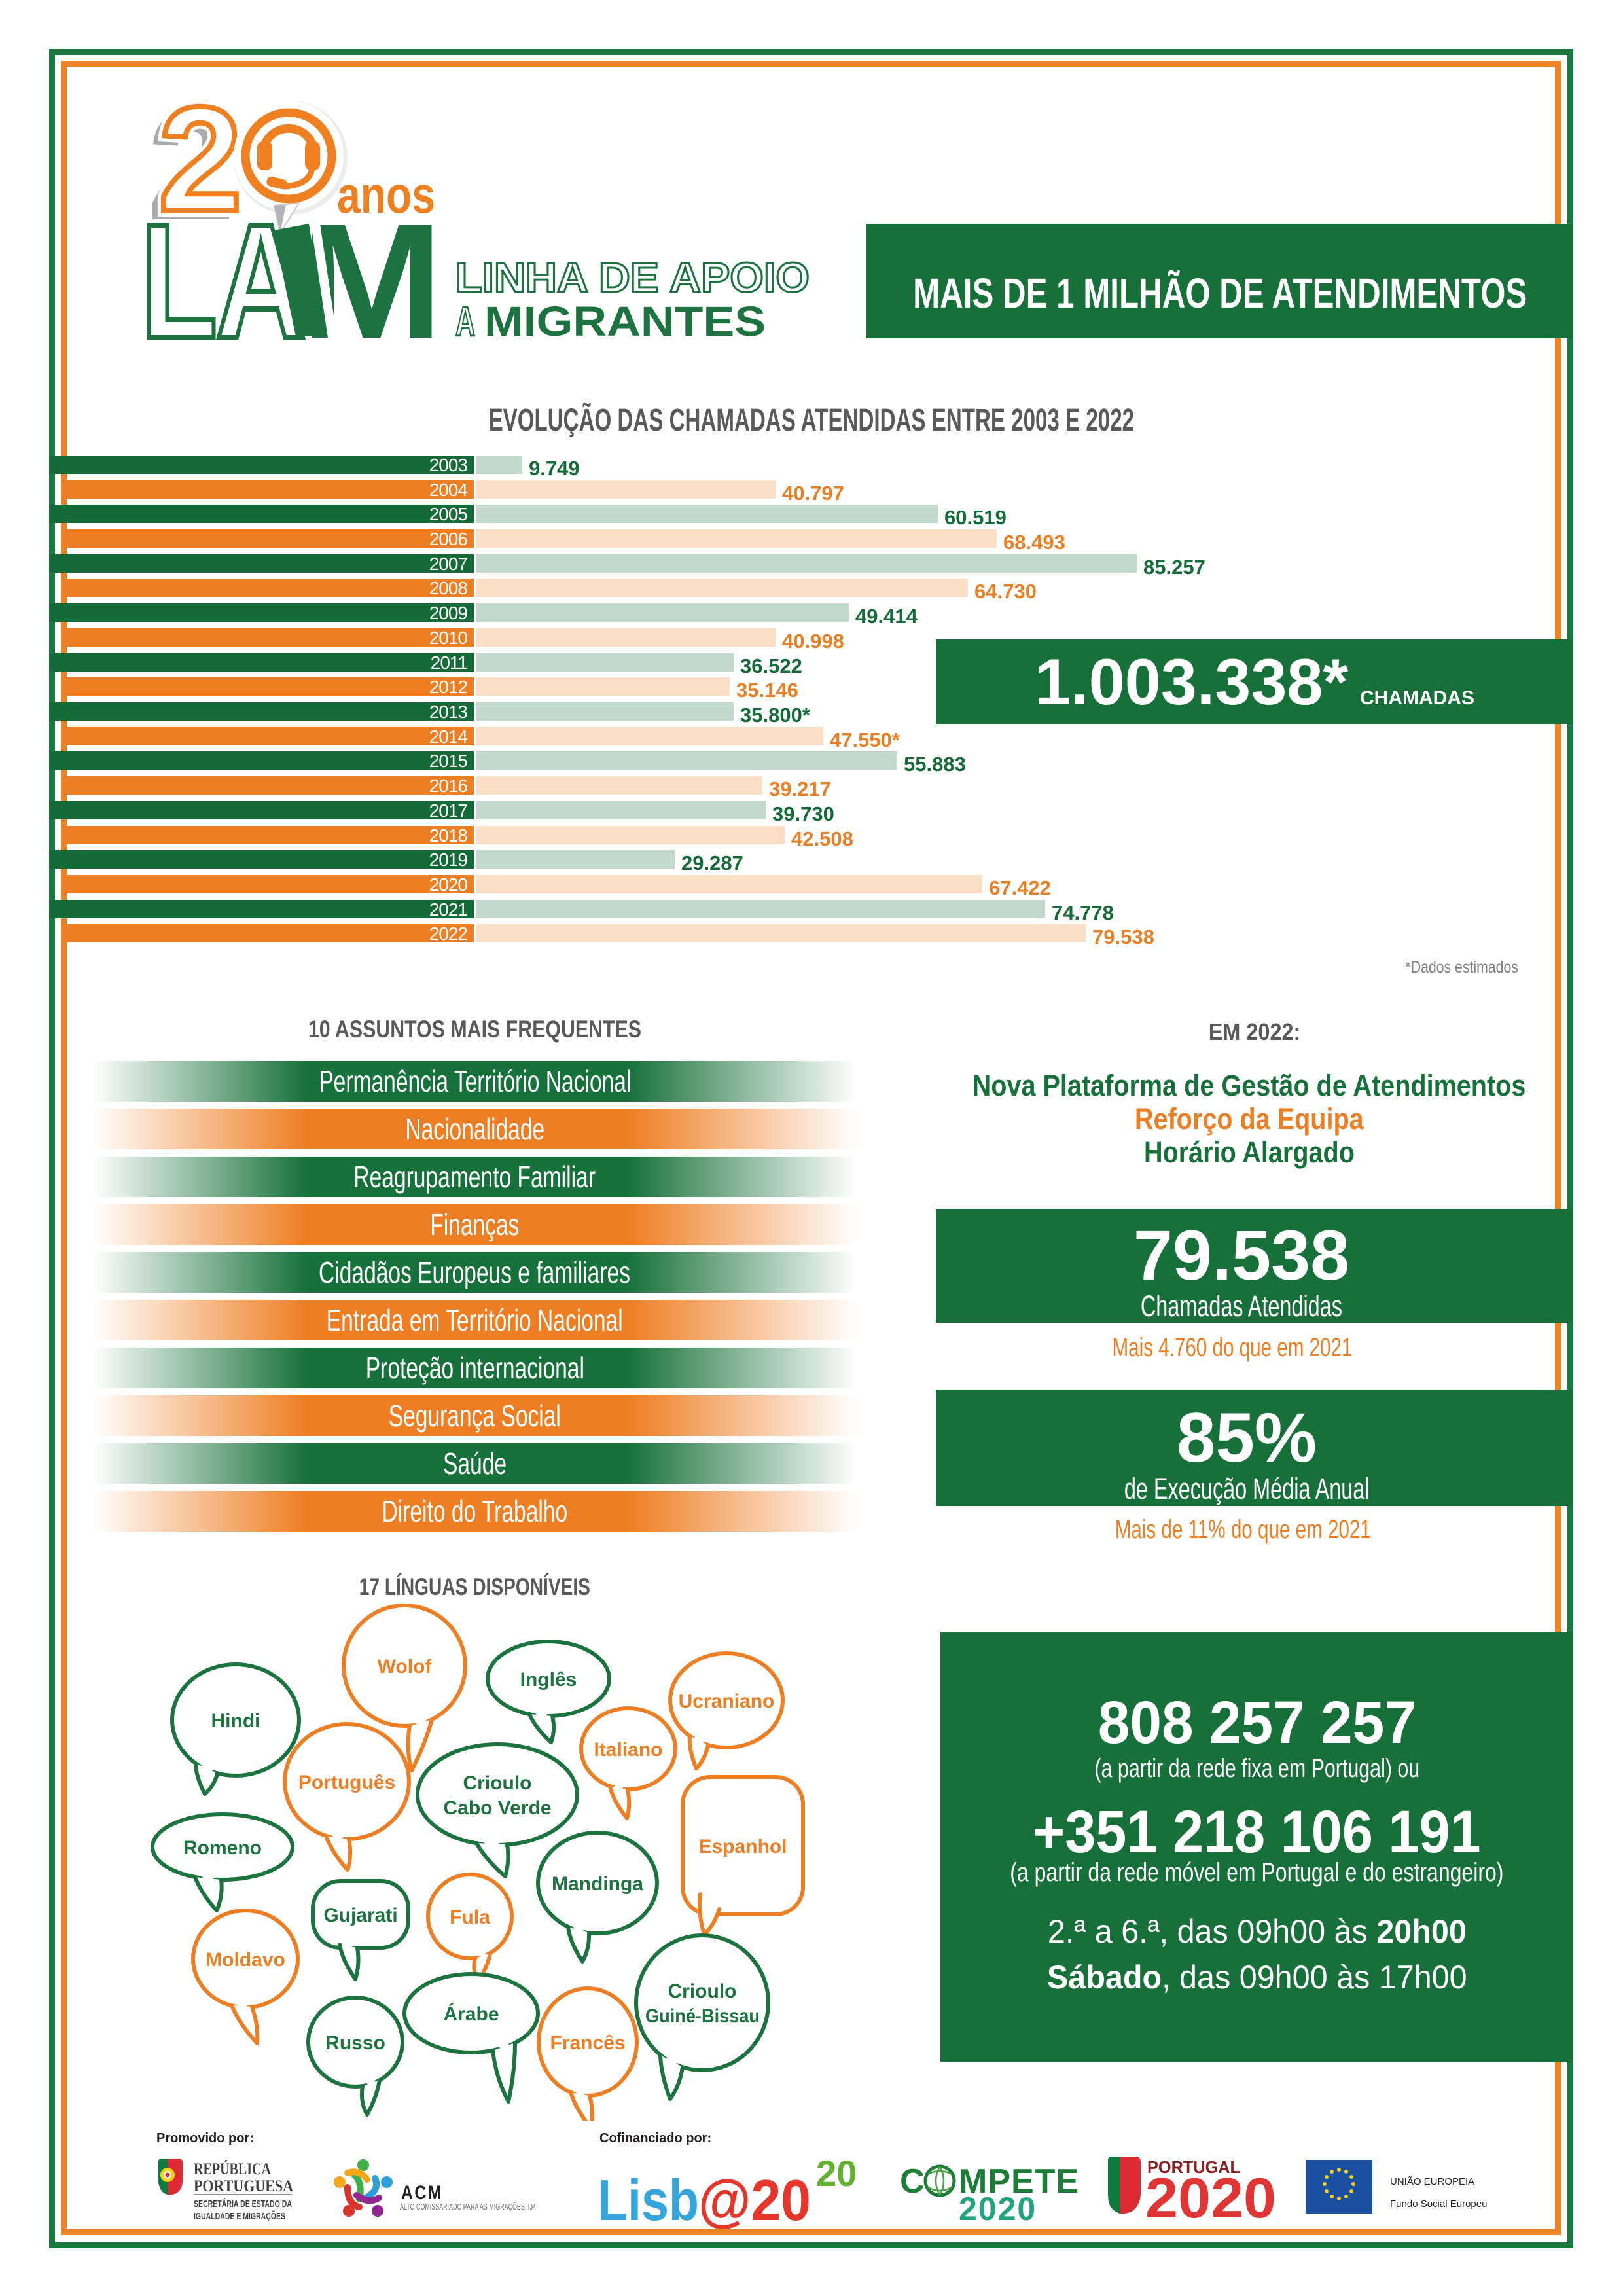 The height and width of the screenshot is (2296, 1623). What do you see at coordinates (628, 1750) in the screenshot?
I see `svg-text: Italiano` at bounding box center [628, 1750].